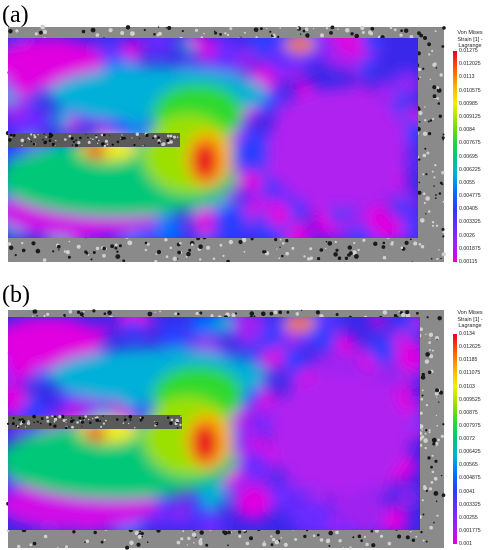 This screenshot has height=550, width=492. Describe the element at coordinates (467, 386) in the screenshot. I see `colorbar-tick-label: 0.0103` at that location.